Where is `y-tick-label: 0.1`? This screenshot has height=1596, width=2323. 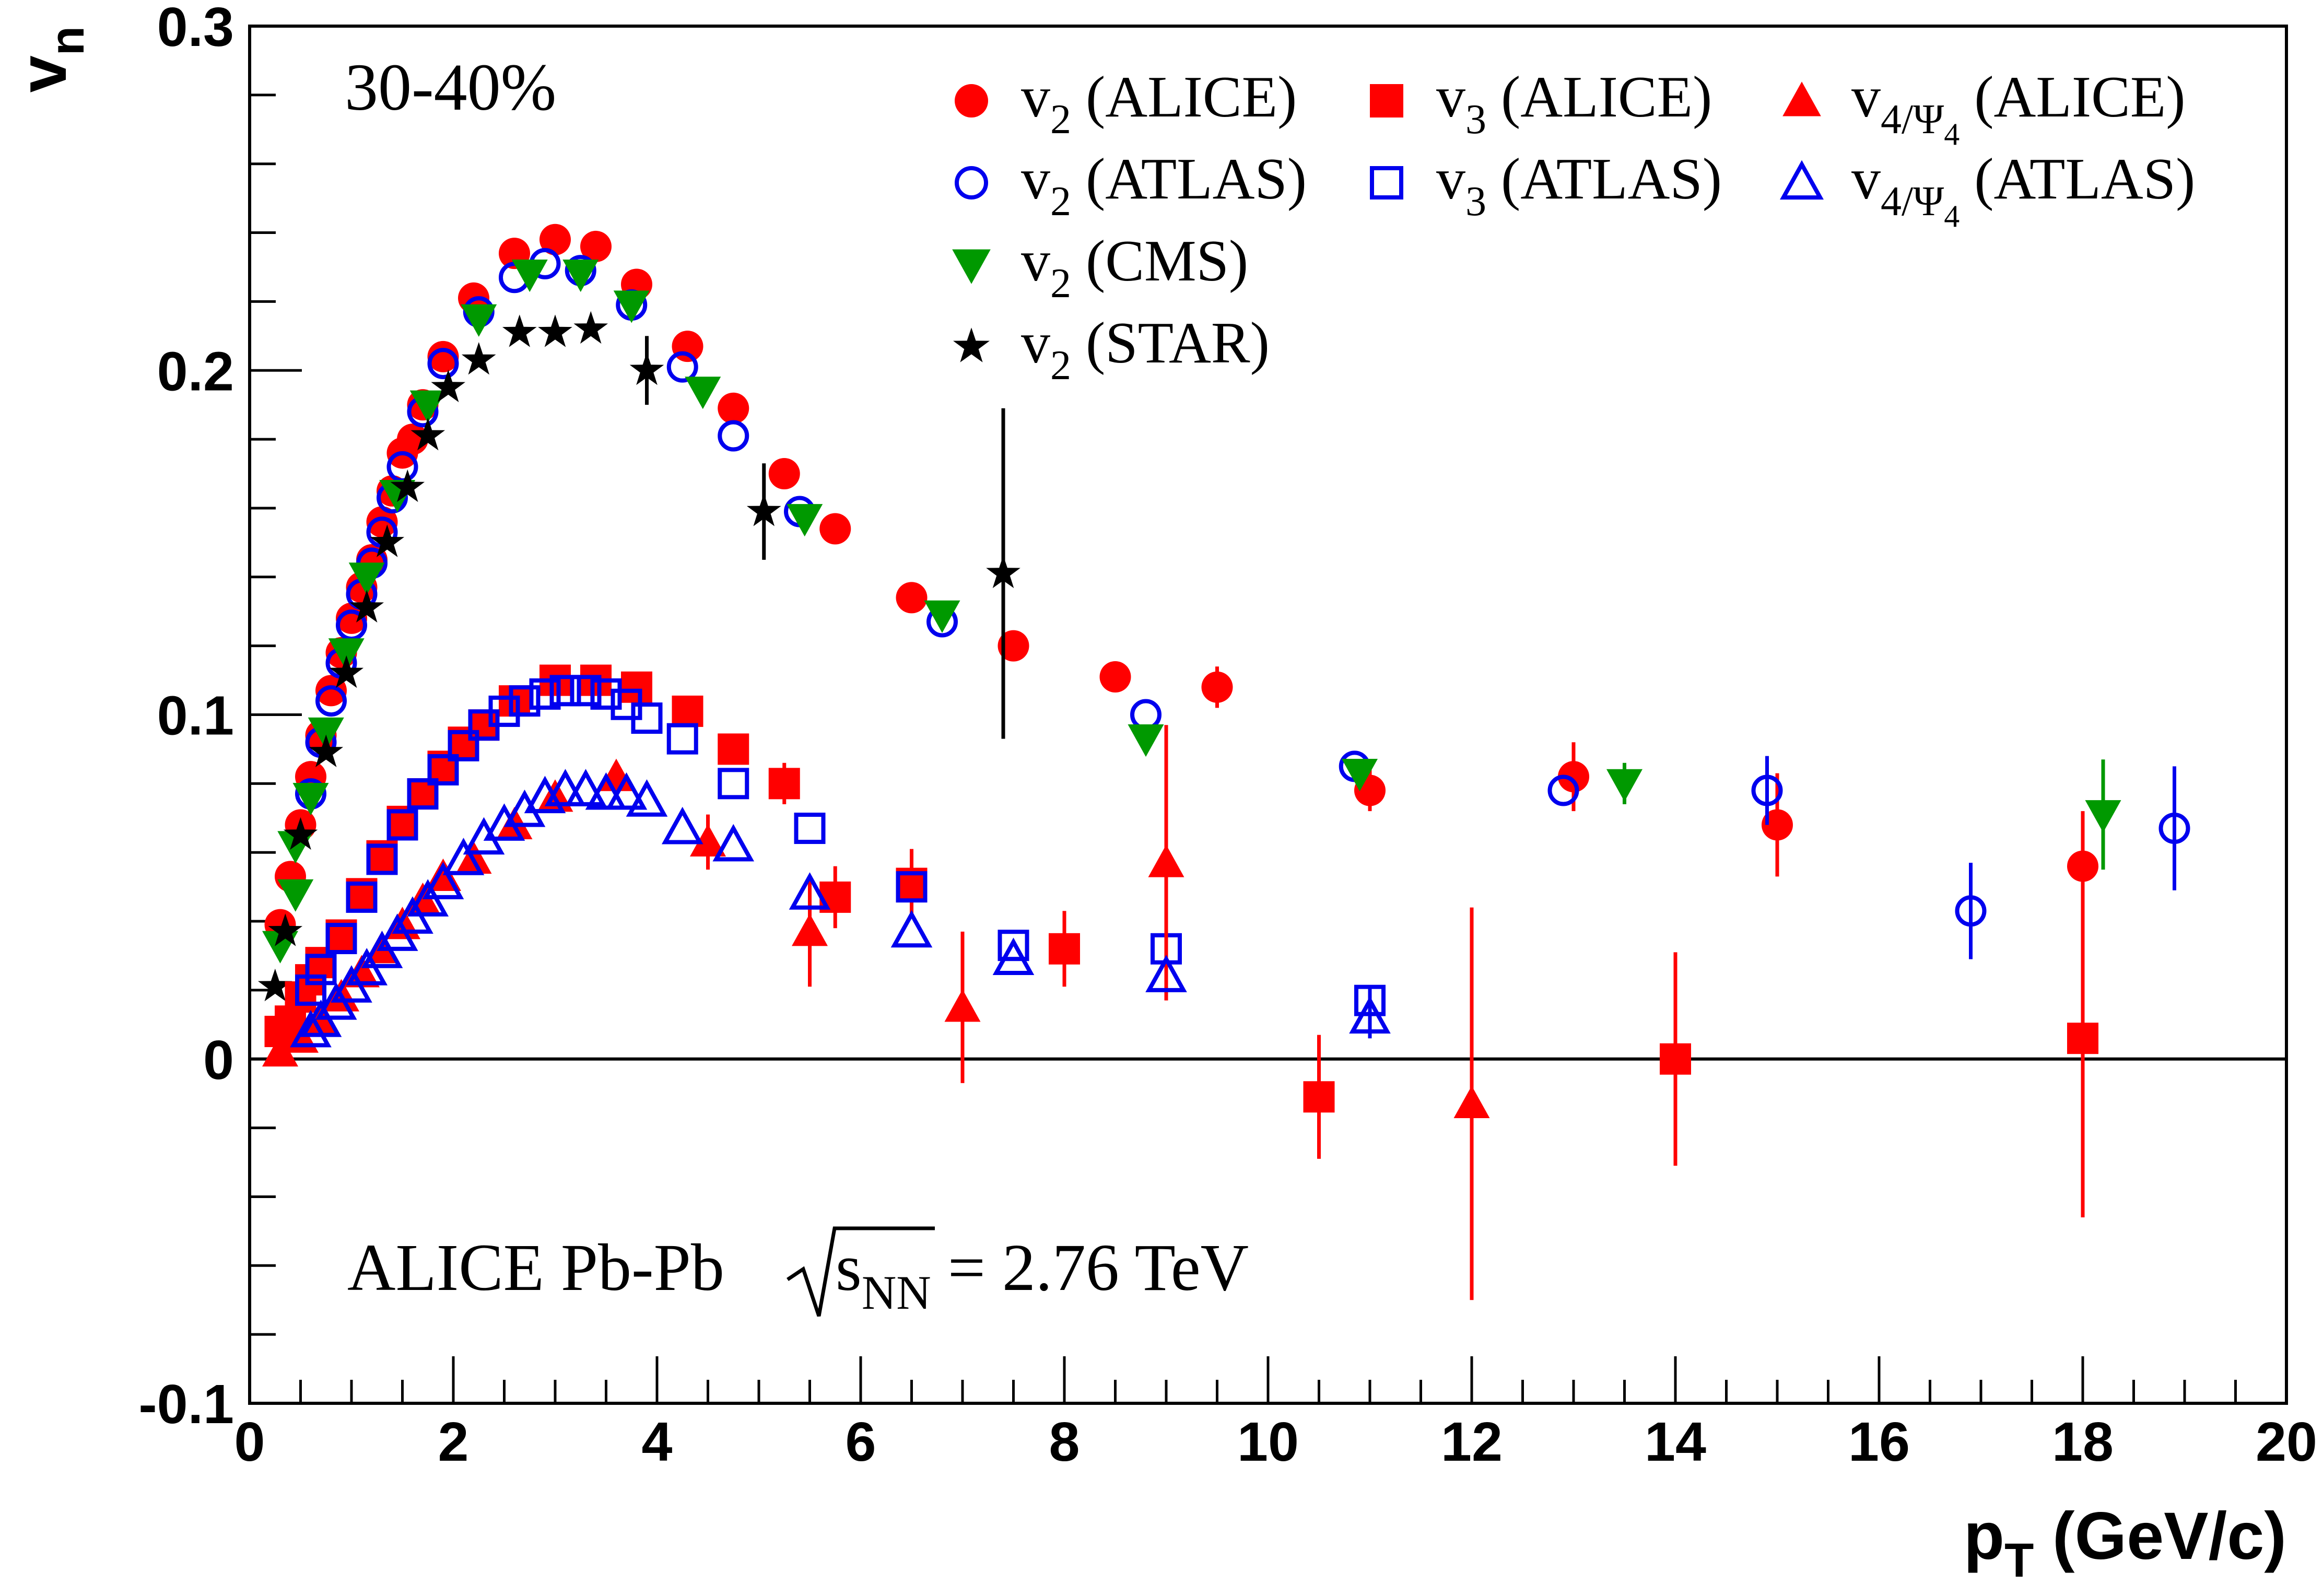 y-tick-label: 0.1 is located at coordinates (195, 716).